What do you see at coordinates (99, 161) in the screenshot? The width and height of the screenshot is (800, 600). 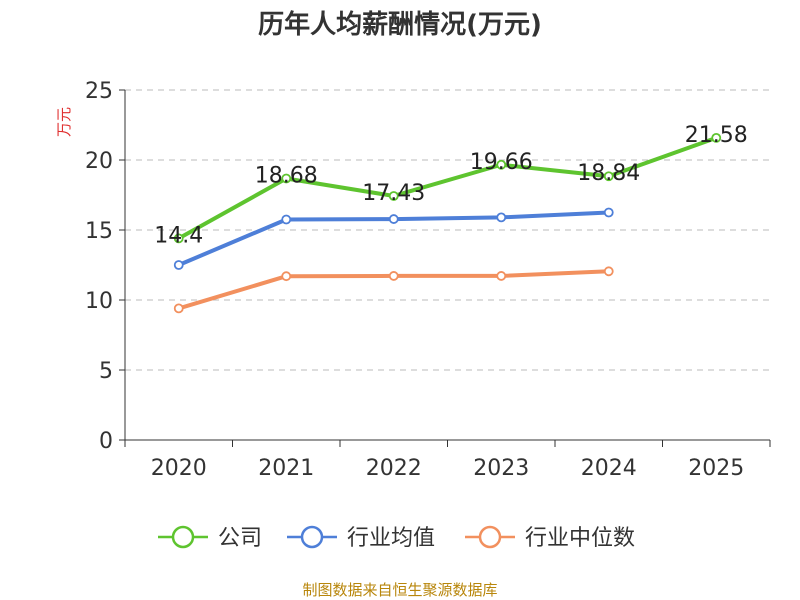 I see `y-tick-label: 20` at bounding box center [99, 161].